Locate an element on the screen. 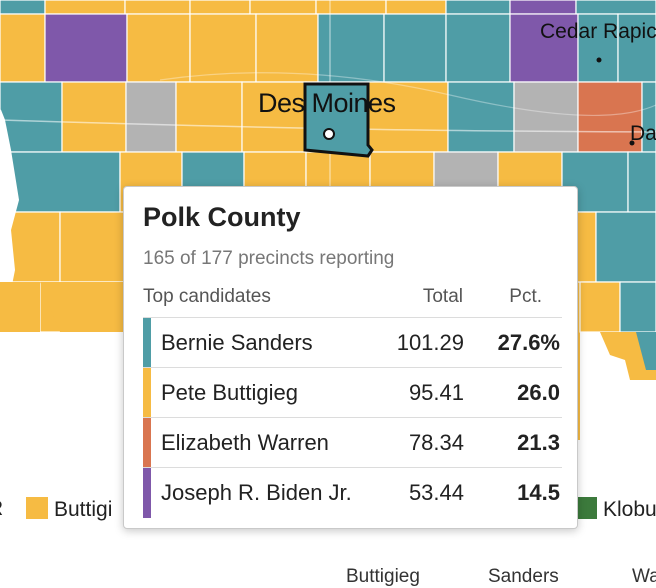  candidate-row: Elizabeth Warren 78.34 21.3 is located at coordinates (352, 442).